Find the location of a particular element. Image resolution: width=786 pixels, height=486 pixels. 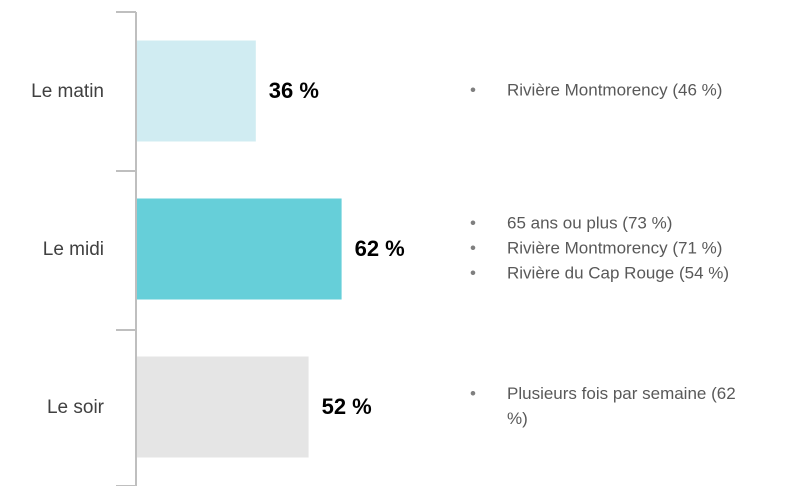

annotation-item: Plusieurs fois par semaine (62 %) is located at coordinates (612, 406).